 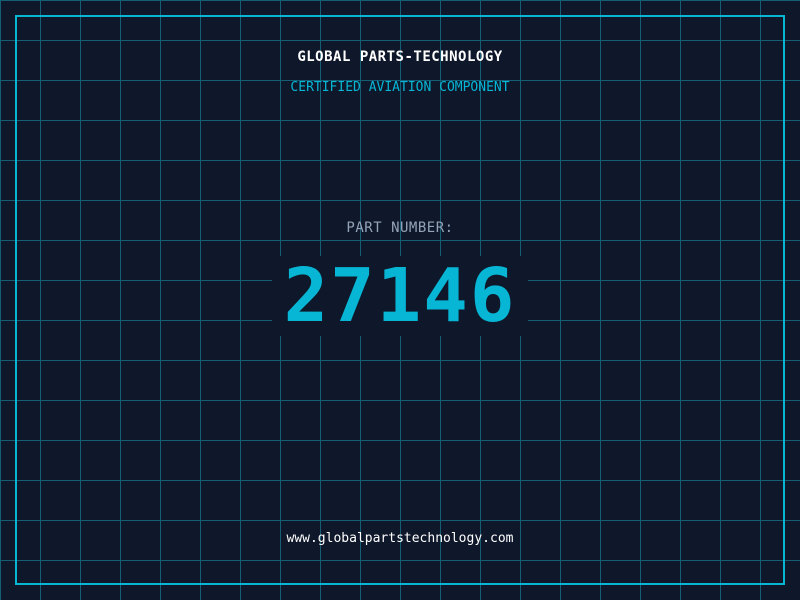 What do you see at coordinates (400, 228) in the screenshot?
I see `part-number-label: PART NUMBER:` at bounding box center [400, 228].